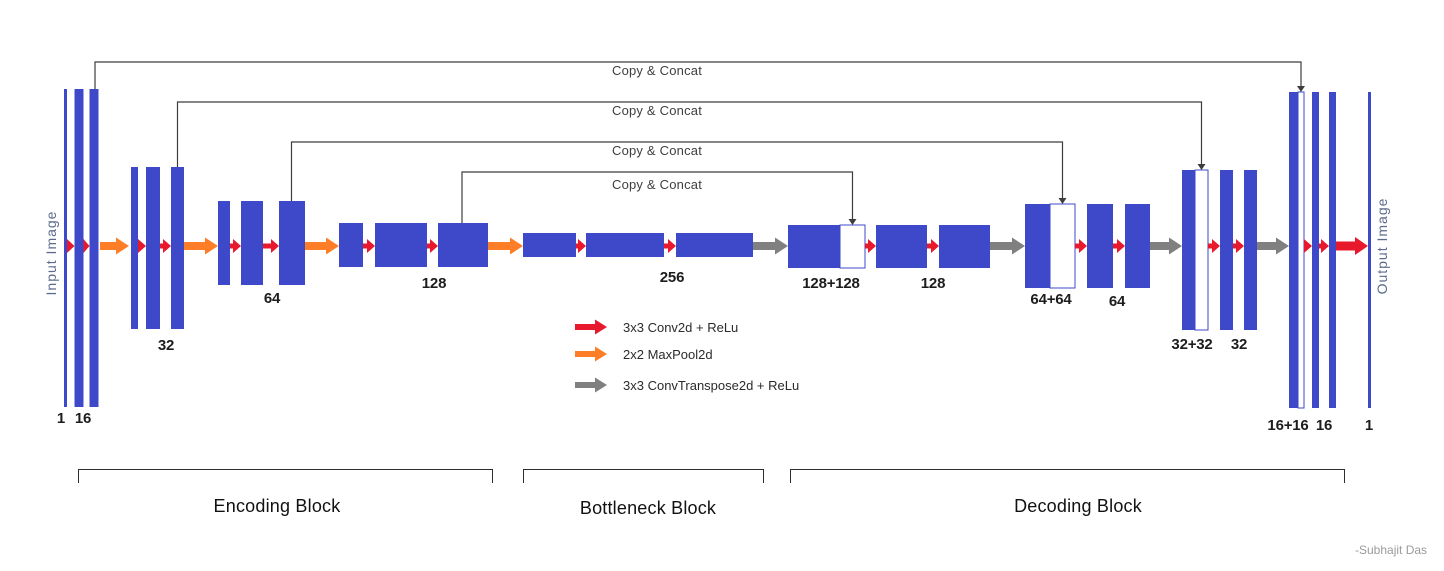  I want to click on convtranspose-arrow-legend-icon, so click(591, 385).